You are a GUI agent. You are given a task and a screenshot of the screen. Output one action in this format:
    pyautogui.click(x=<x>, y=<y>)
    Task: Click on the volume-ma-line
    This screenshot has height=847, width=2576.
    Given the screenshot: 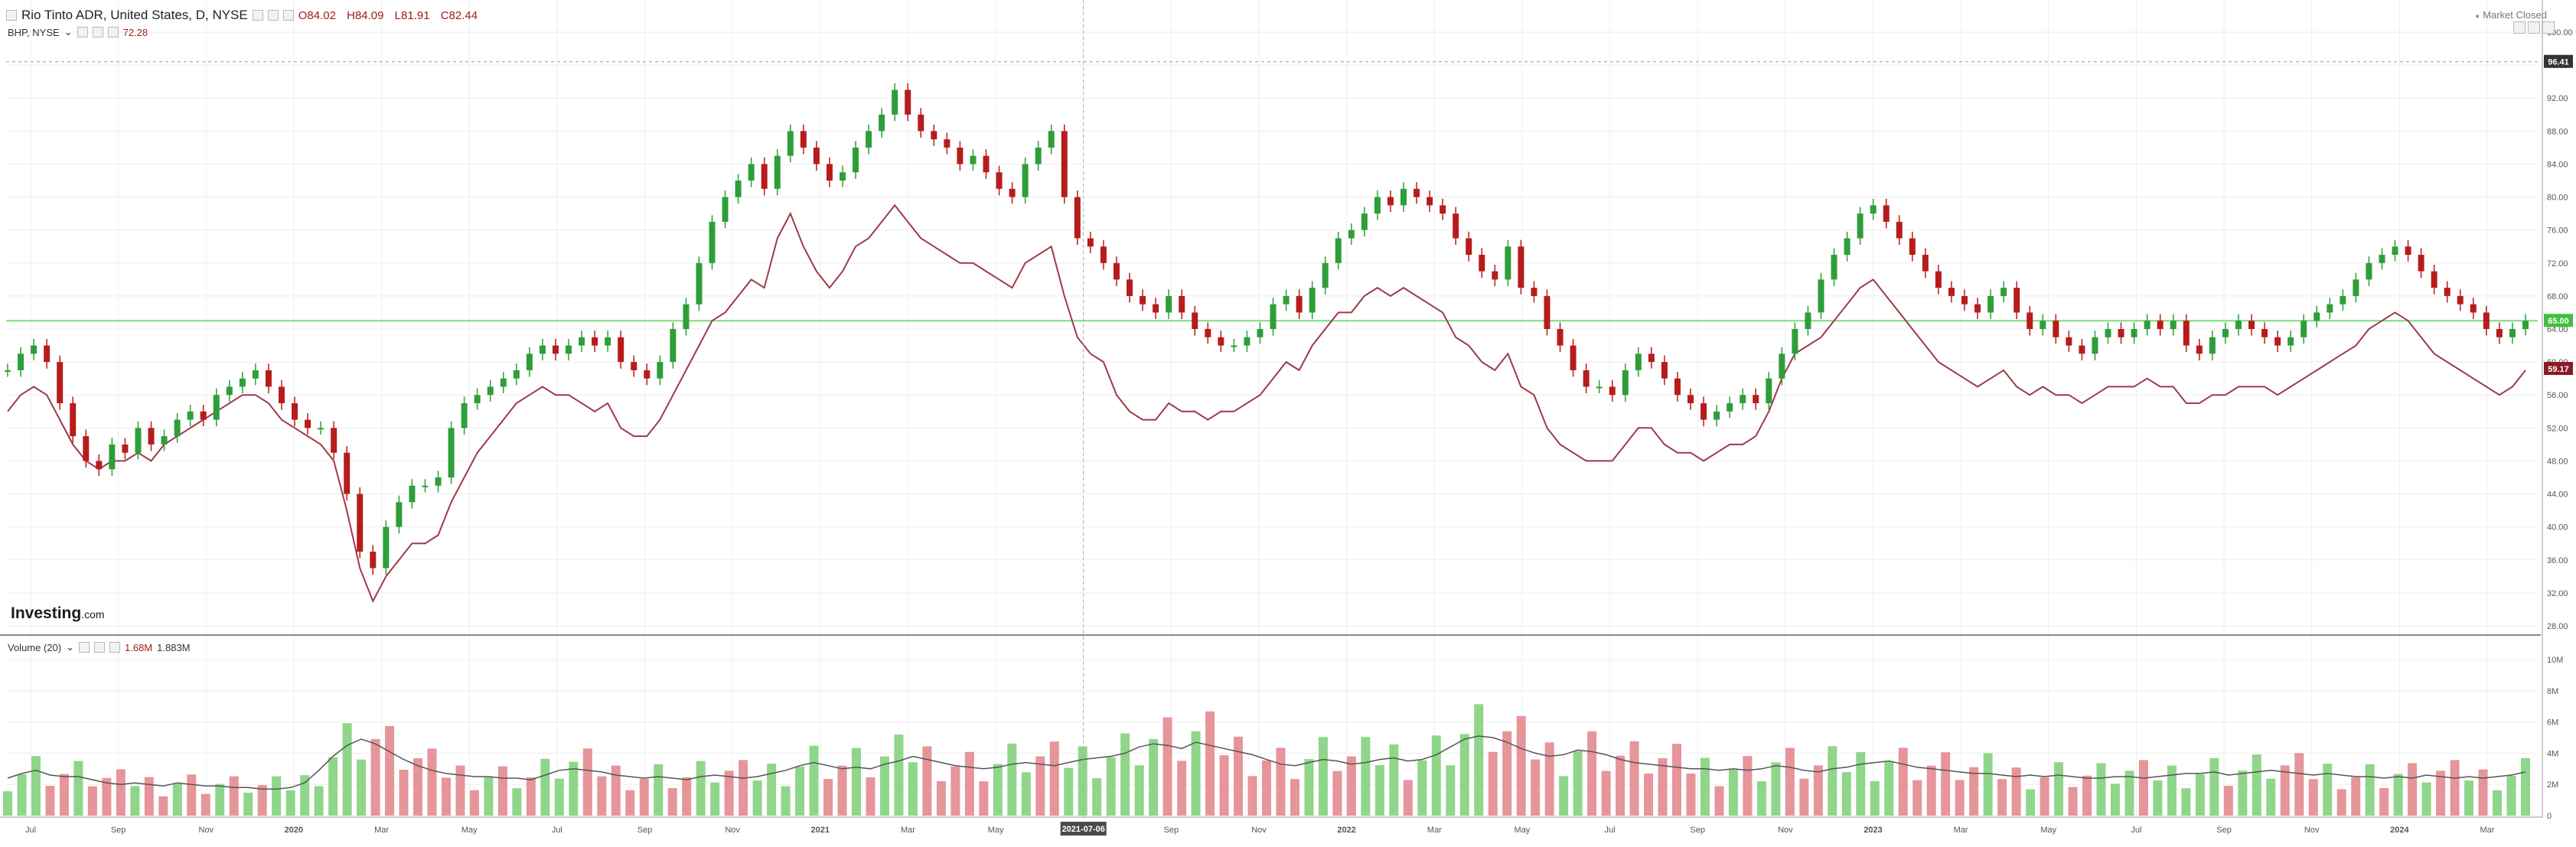 What is the action you would take?
    pyautogui.click(x=1266, y=762)
    